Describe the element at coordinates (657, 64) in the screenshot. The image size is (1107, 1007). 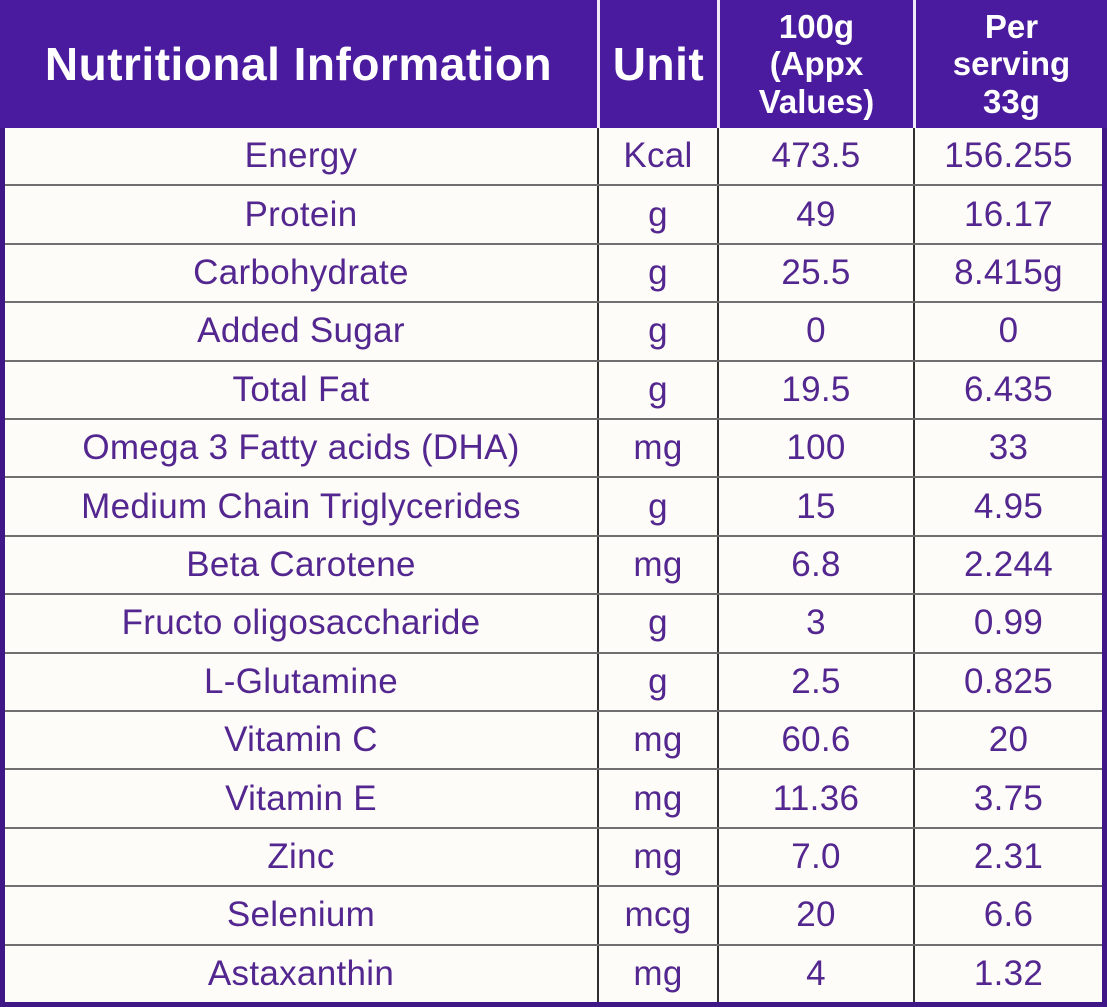
I see `column-header-unit: Unit` at that location.